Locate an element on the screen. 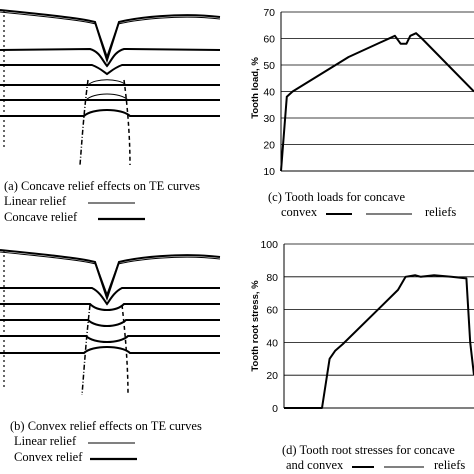 The width and height of the screenshot is (474, 474). panel-d-caption-reliefs: reliefs is located at coordinates (449, 465).